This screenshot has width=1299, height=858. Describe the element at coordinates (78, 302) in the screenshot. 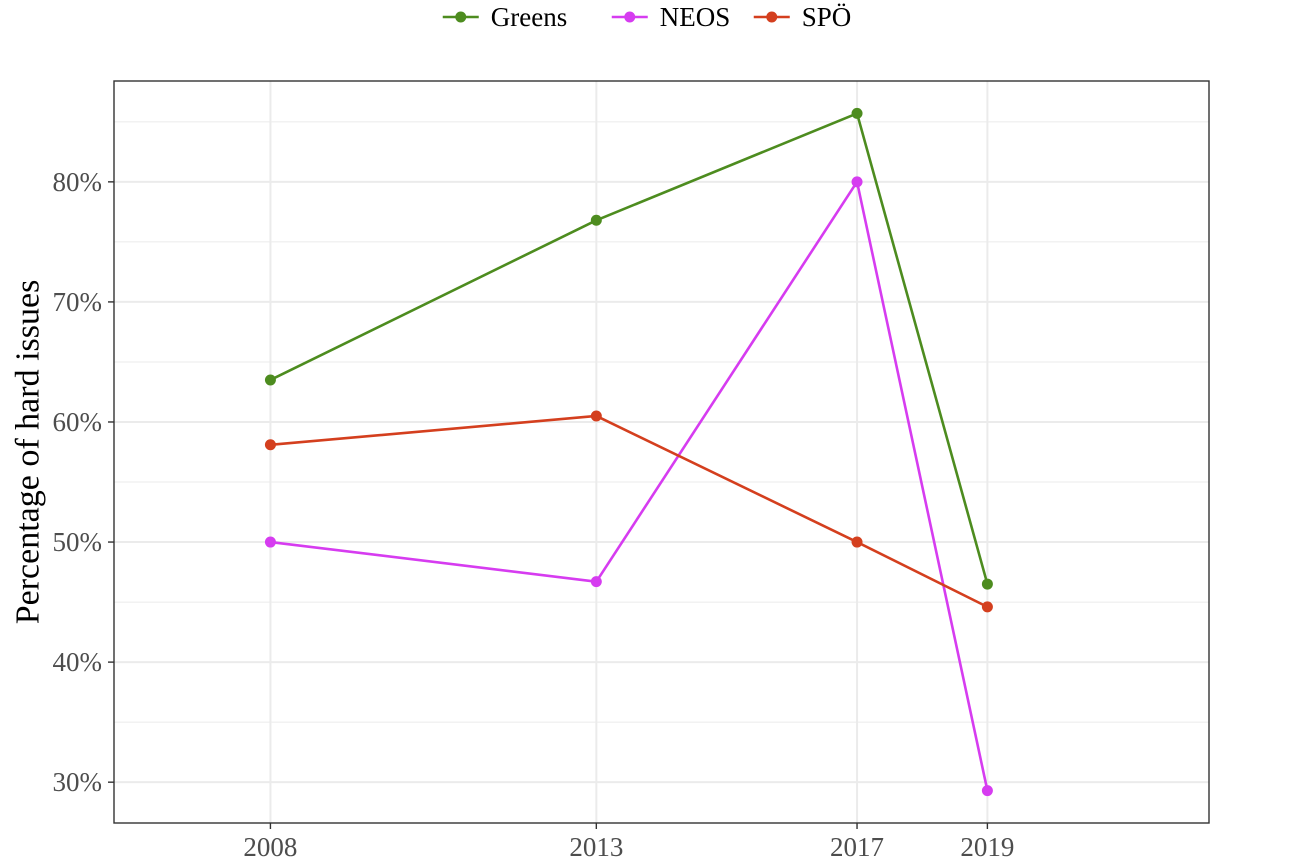

I see `y-tick-label: 70%` at that location.